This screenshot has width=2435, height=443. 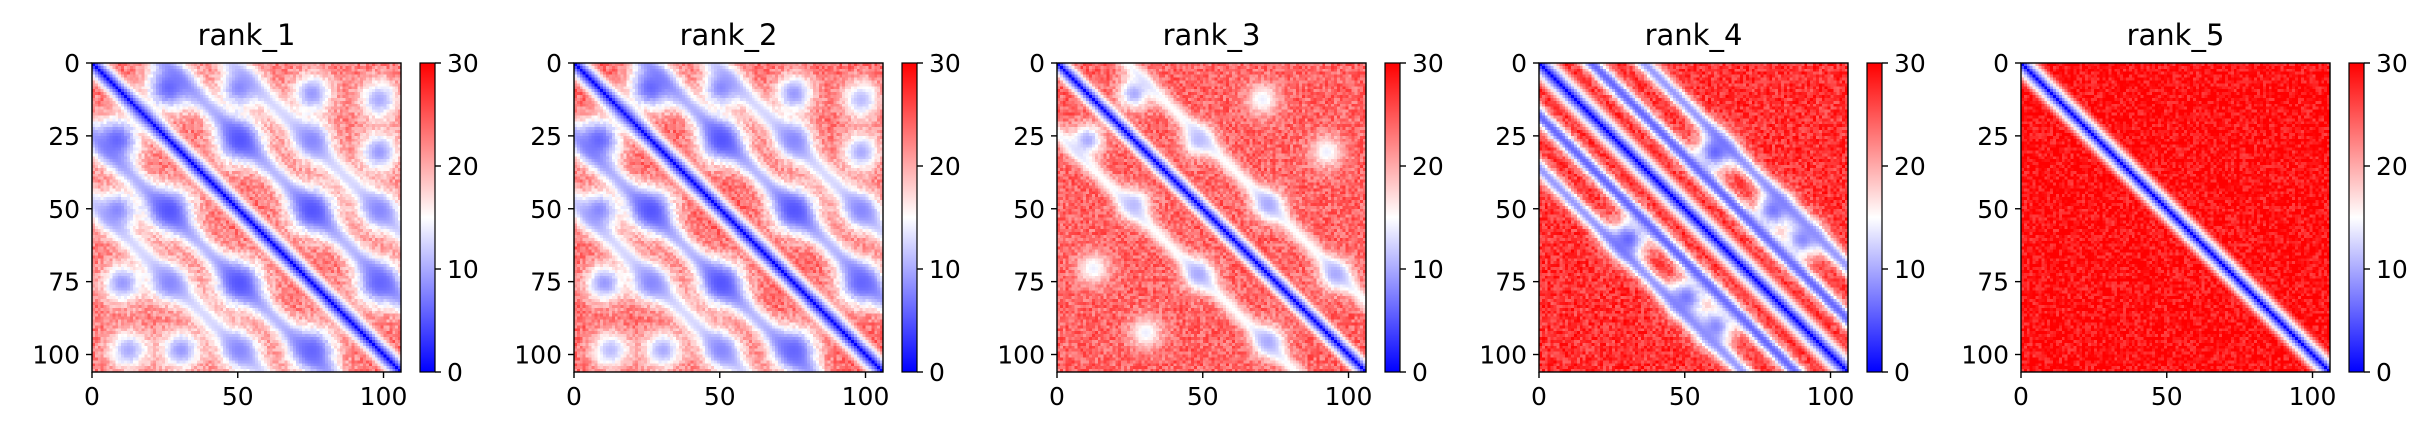 I want to click on panel-title: rank_4, so click(x=1694, y=35).